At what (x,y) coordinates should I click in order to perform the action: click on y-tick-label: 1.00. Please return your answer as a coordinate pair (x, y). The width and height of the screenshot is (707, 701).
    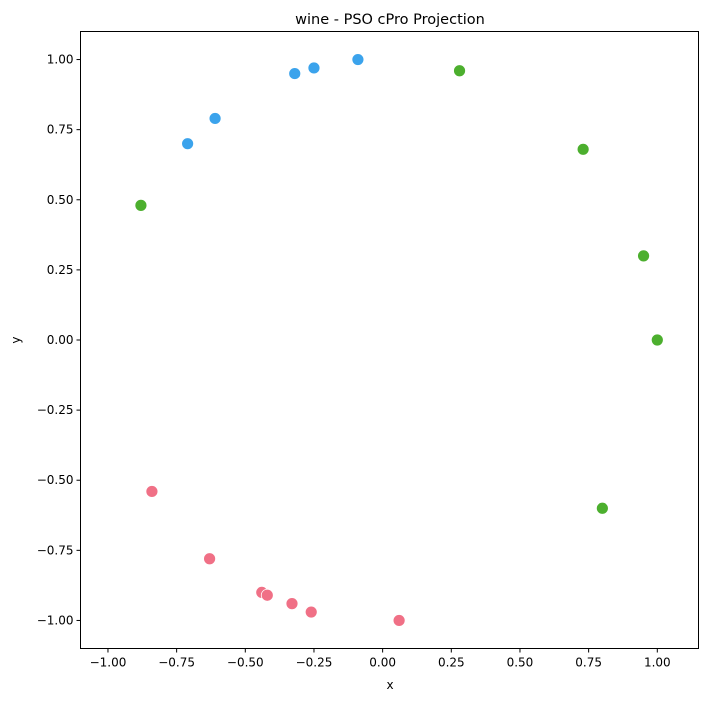
    Looking at the image, I should click on (60, 60).